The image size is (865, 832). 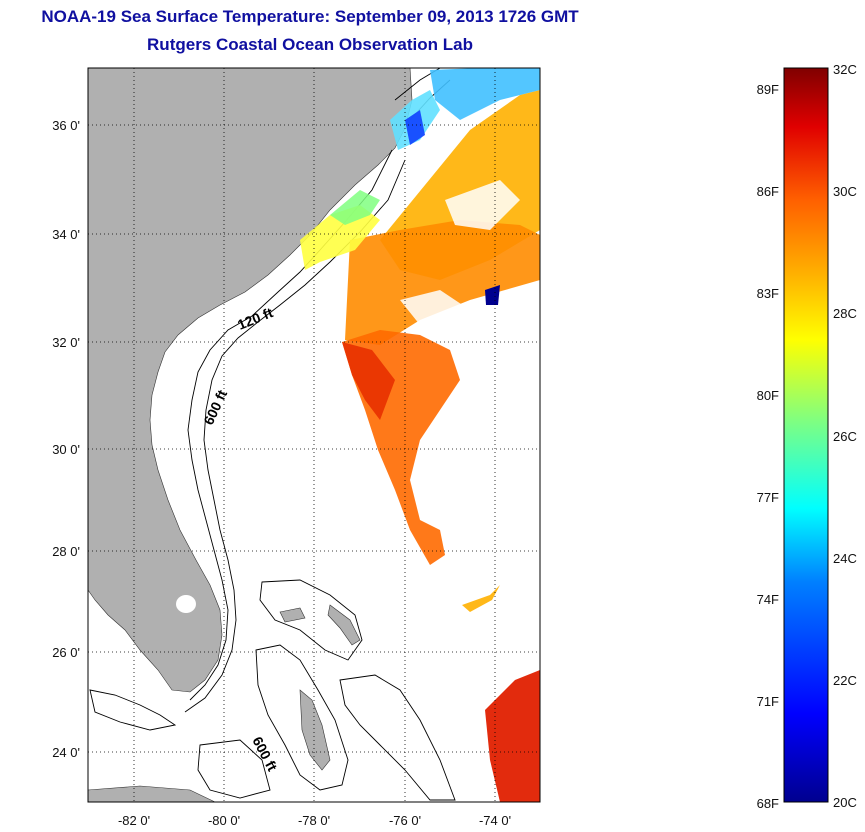 What do you see at coordinates (845, 680) in the screenshot?
I see `colorbar-label-c: 22C` at bounding box center [845, 680].